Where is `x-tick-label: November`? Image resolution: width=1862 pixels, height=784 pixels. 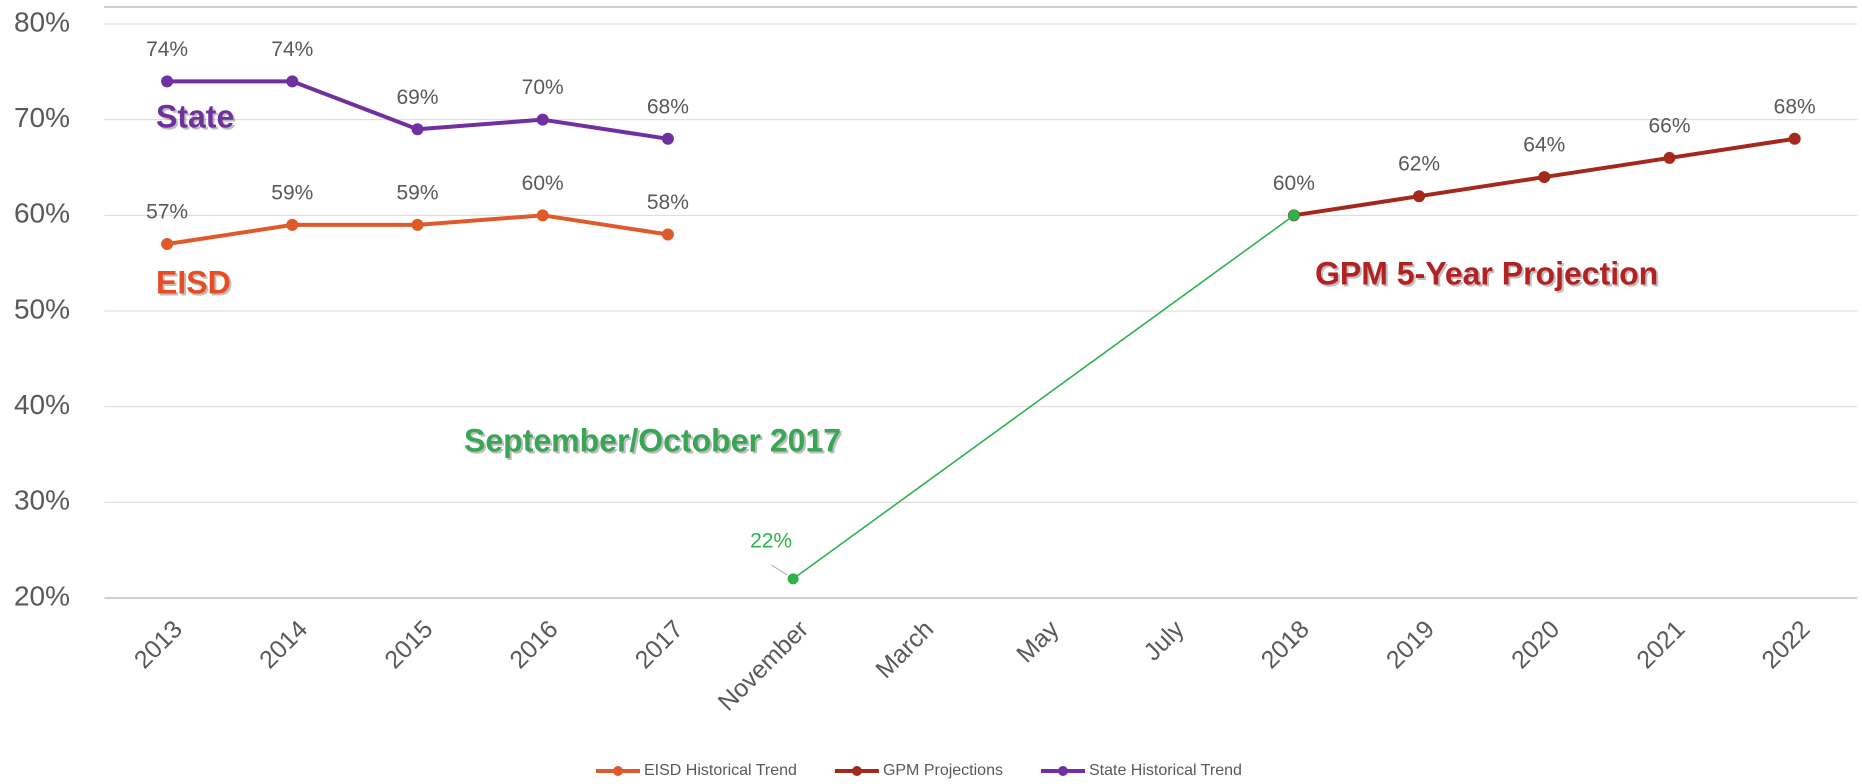 x-tick-label: November is located at coordinates (763, 665).